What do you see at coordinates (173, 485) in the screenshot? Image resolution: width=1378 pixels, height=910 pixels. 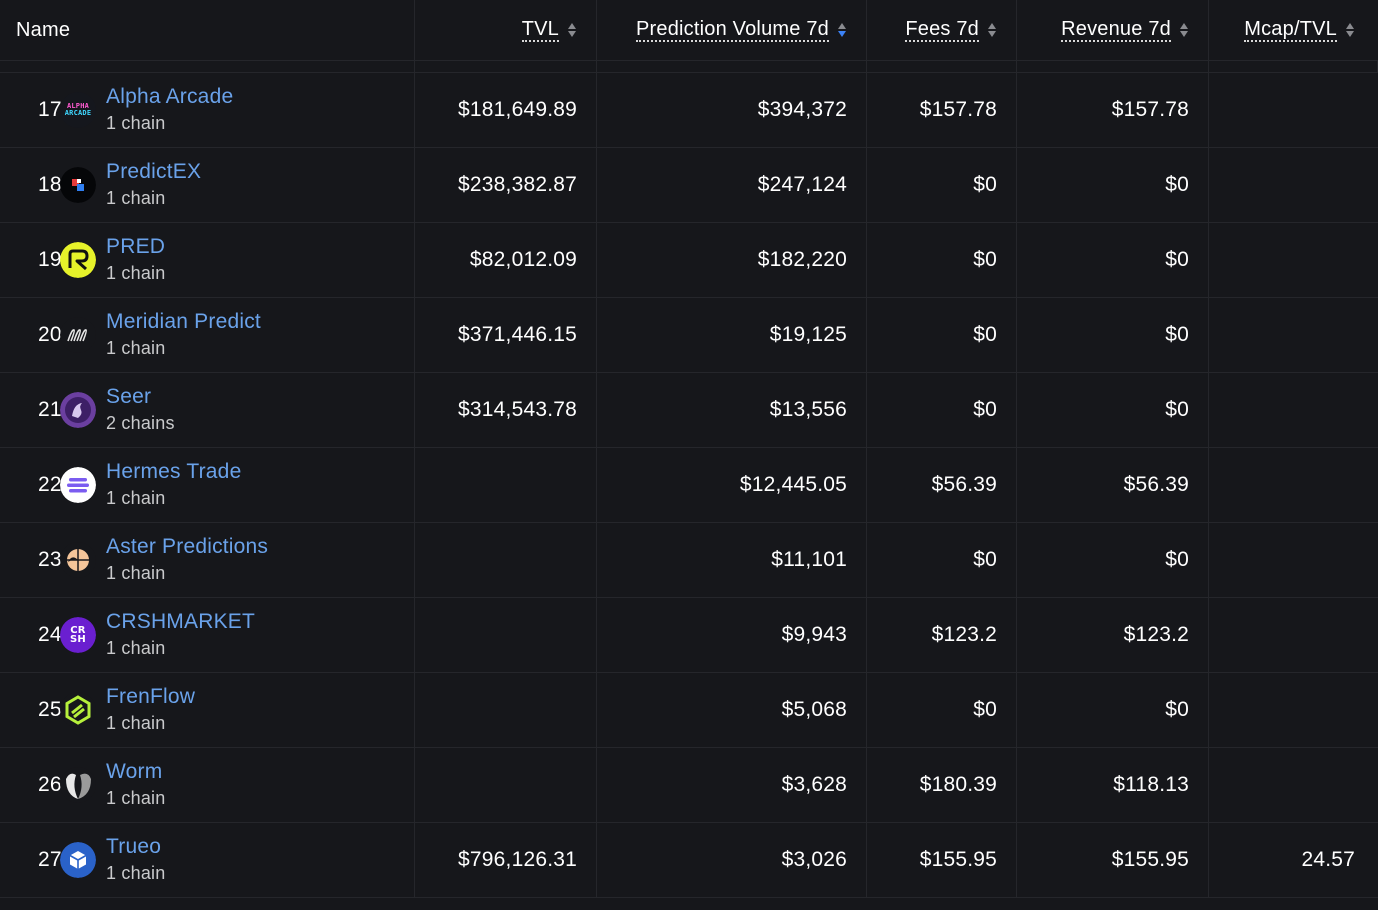 I see `protocol-info: Hermes Trade 1 chain` at bounding box center [173, 485].